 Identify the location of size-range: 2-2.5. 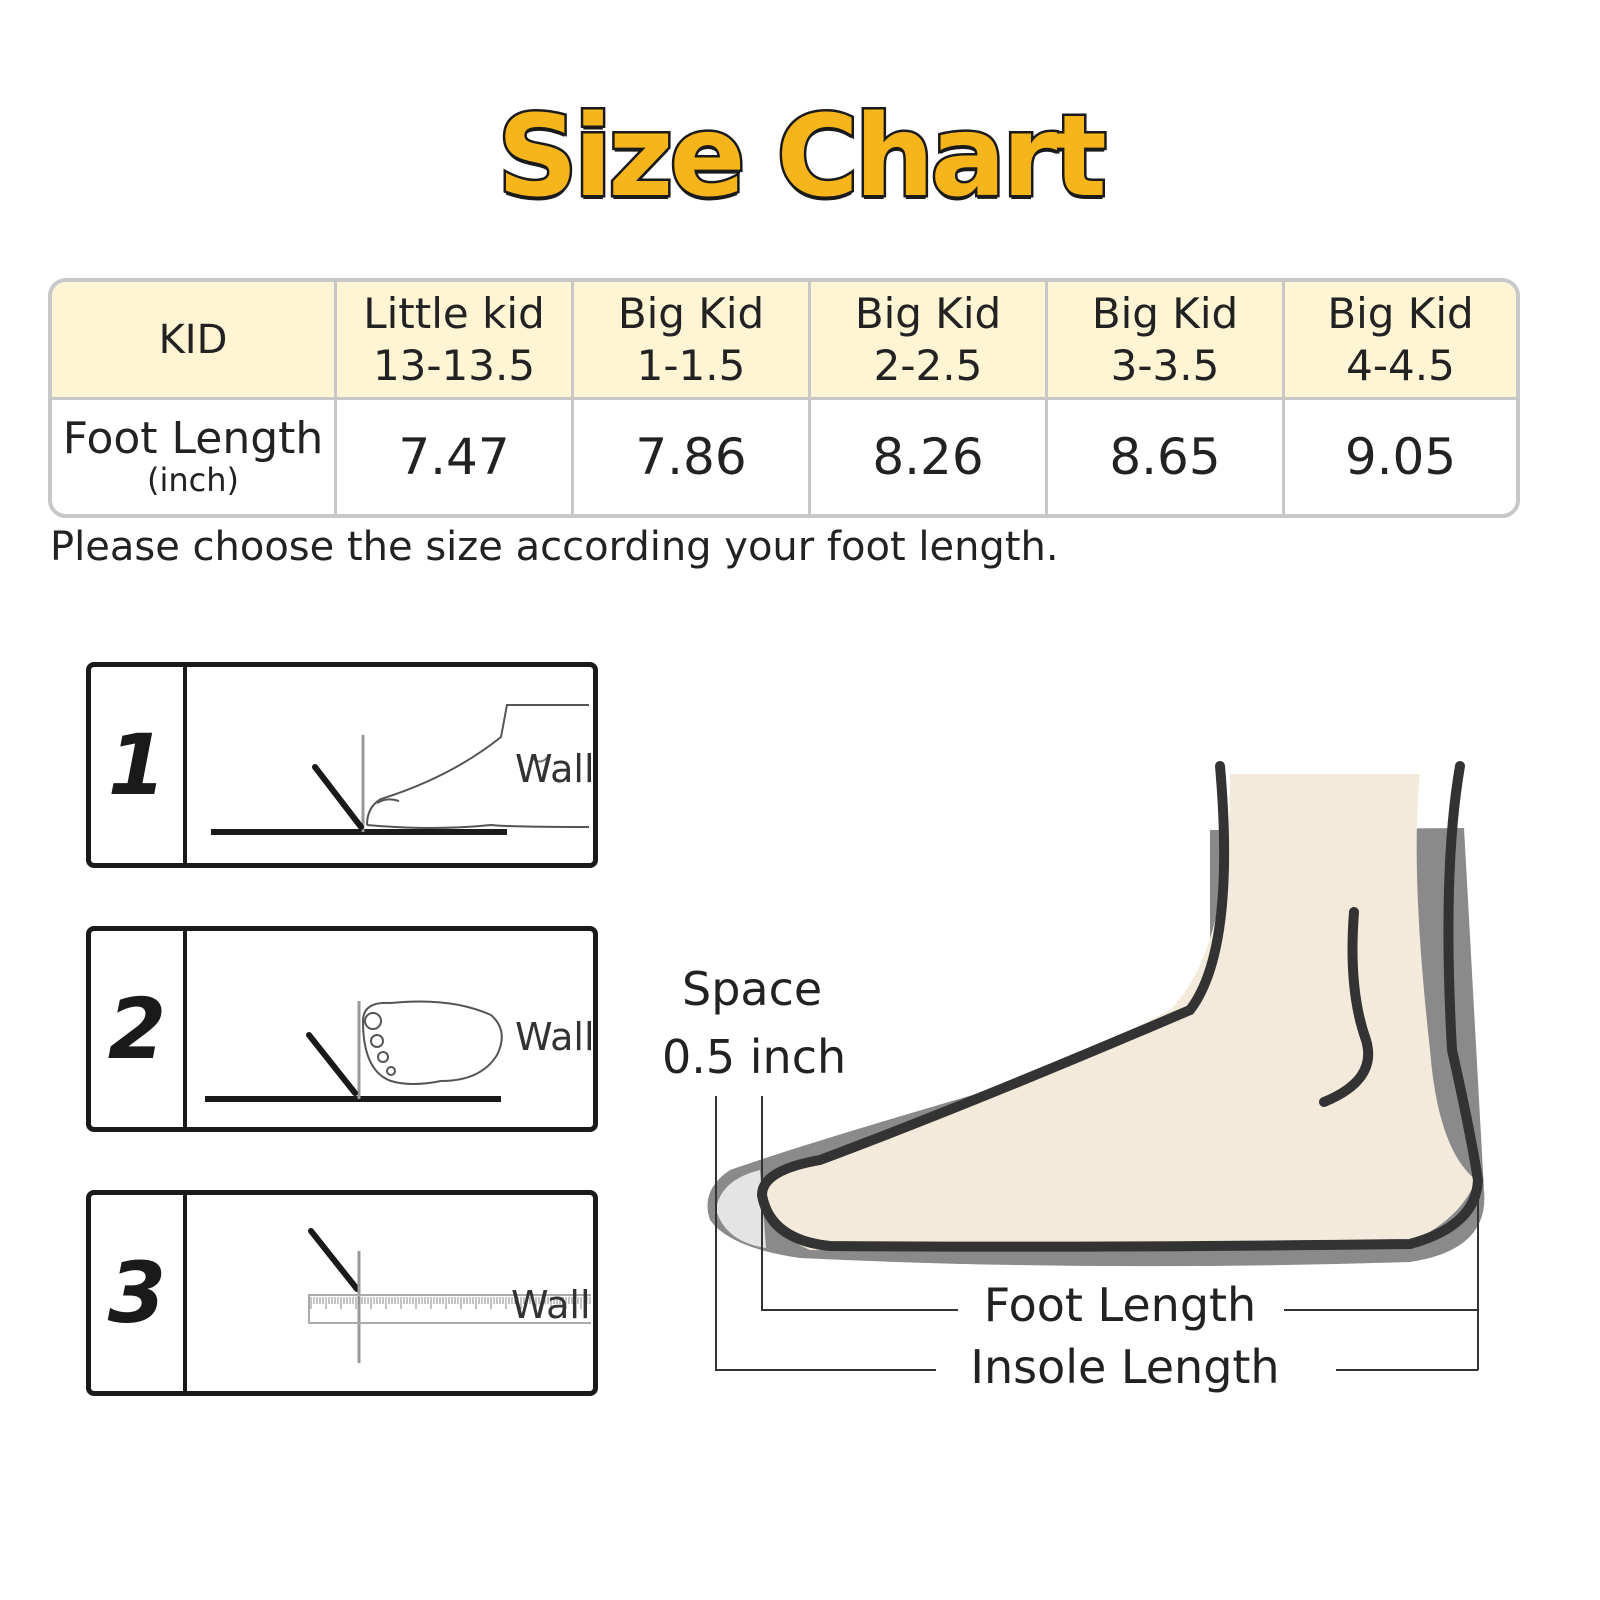
(928, 365).